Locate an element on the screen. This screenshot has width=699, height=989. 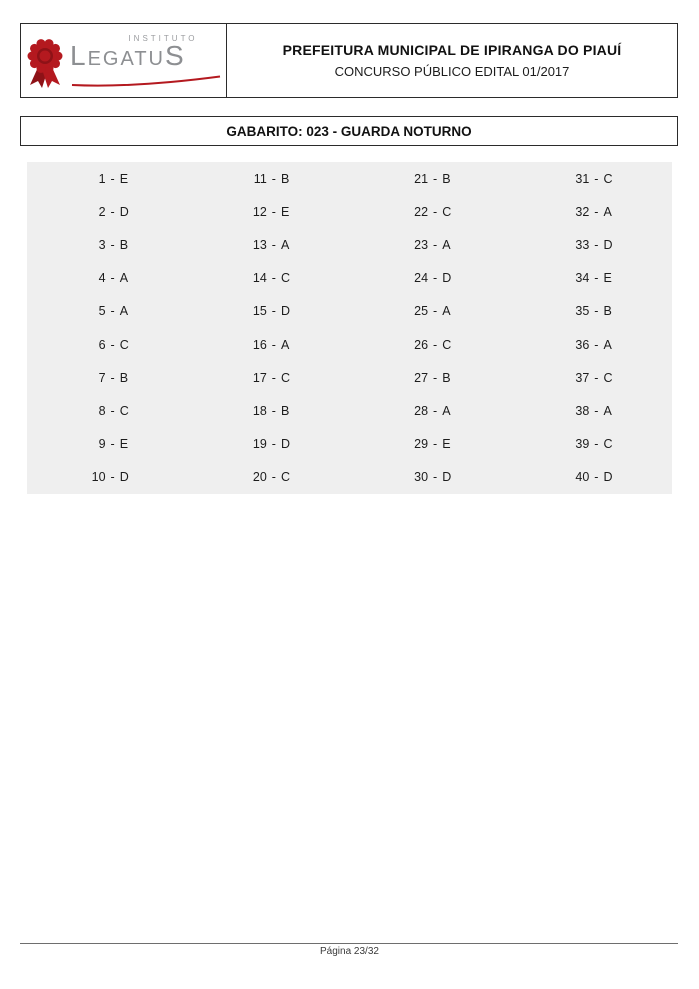
answer-item: 39- C is located at coordinates (591, 444).